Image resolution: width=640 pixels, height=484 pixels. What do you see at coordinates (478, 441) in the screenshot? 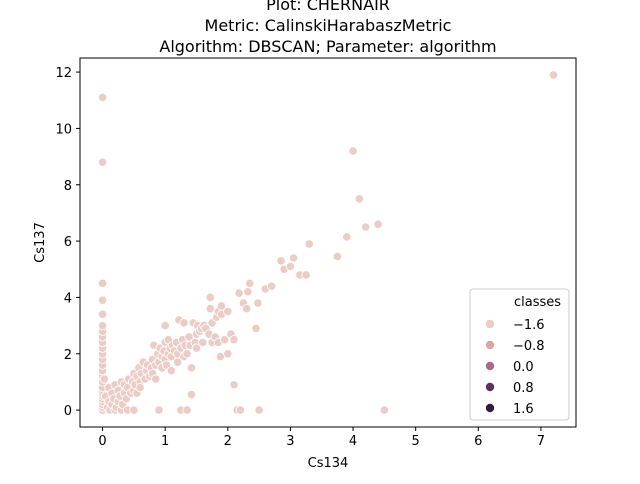
I see `x-tick-label: 6` at bounding box center [478, 441].